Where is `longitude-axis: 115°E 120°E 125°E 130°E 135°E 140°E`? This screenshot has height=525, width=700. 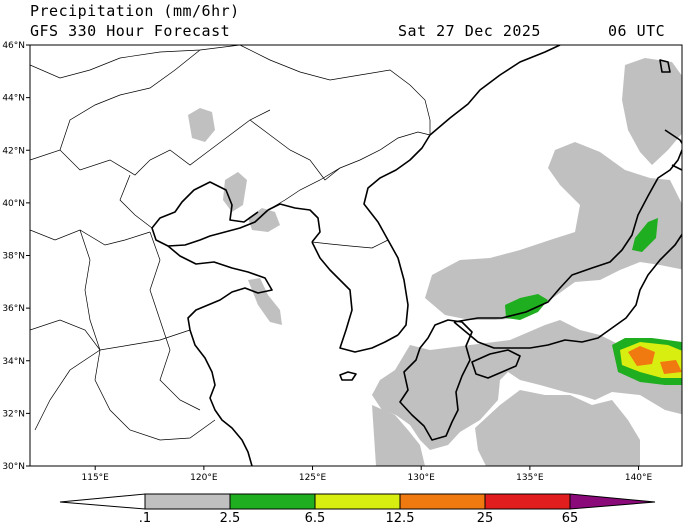
longitude-axis: 115°E 120°E 125°E 130°E 135°E 140°E is located at coordinates (367, 474).